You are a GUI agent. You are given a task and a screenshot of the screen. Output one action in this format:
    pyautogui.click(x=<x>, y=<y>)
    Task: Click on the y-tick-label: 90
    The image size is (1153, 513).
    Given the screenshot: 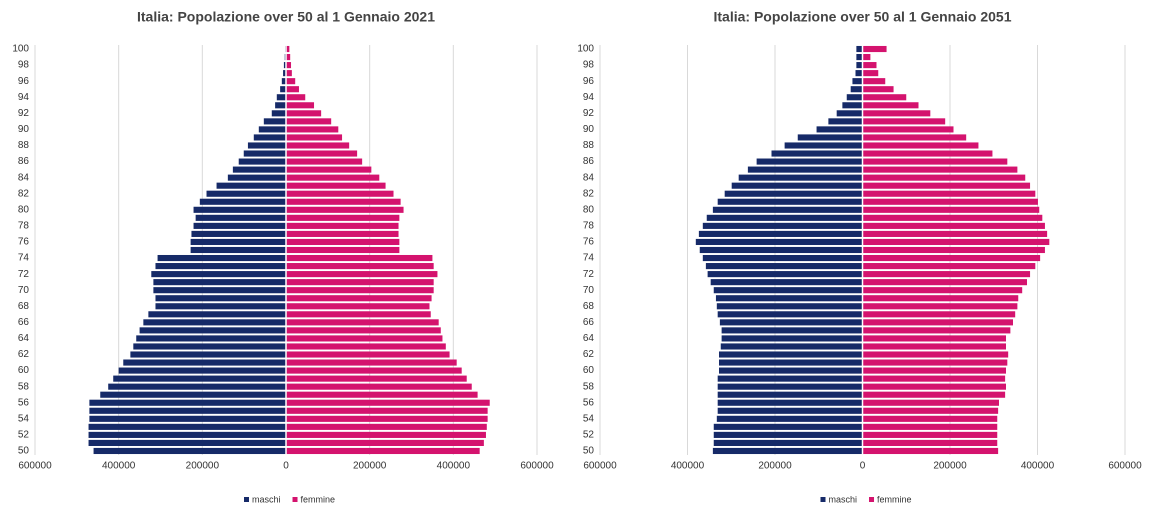 What is the action you would take?
    pyautogui.click(x=589, y=129)
    